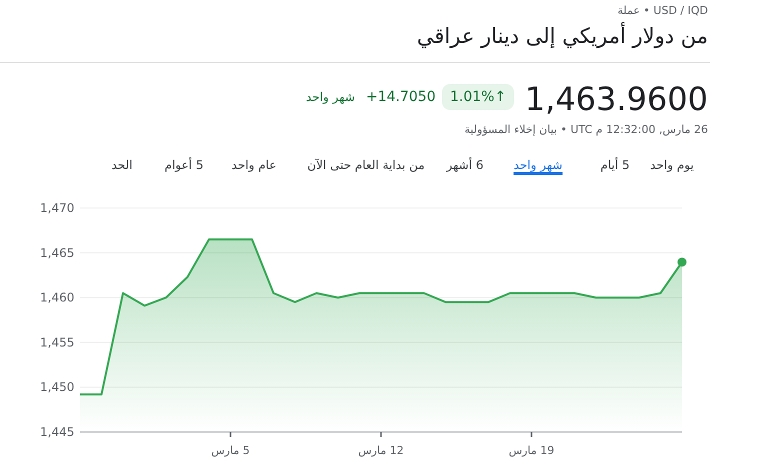  What do you see at coordinates (57, 297) in the screenshot?
I see `y-tick-label: 1,460` at bounding box center [57, 297].